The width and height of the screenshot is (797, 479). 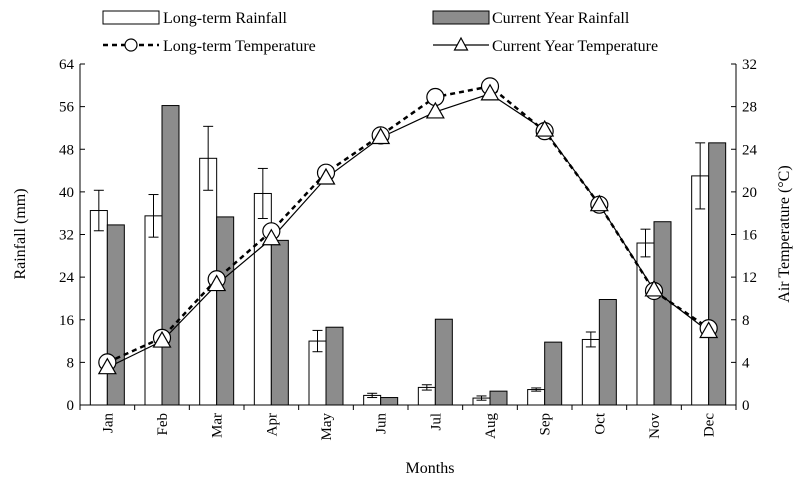 I want to click on legend-label-current-year-temperature: Current Year Temperature, so click(x=575, y=46).